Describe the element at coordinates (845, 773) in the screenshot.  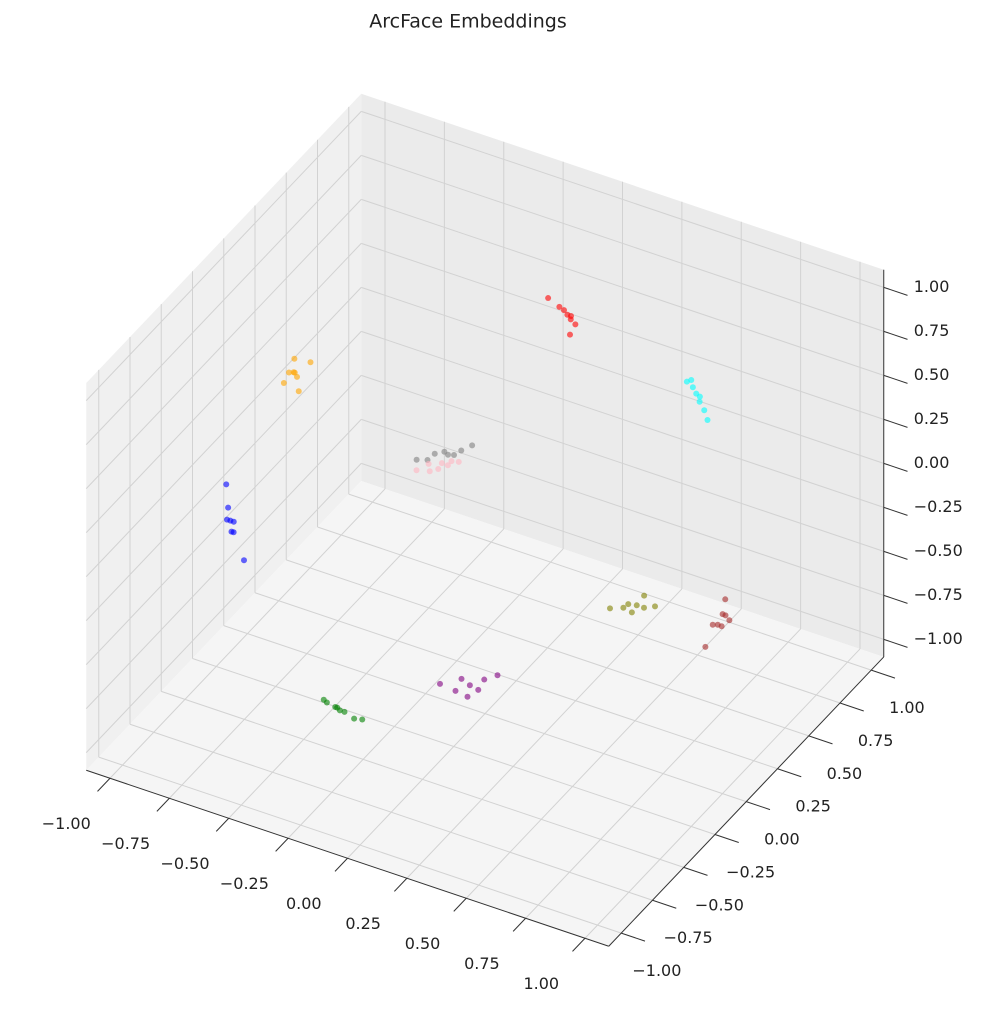
I see `y-tick-label: 0.50` at that location.